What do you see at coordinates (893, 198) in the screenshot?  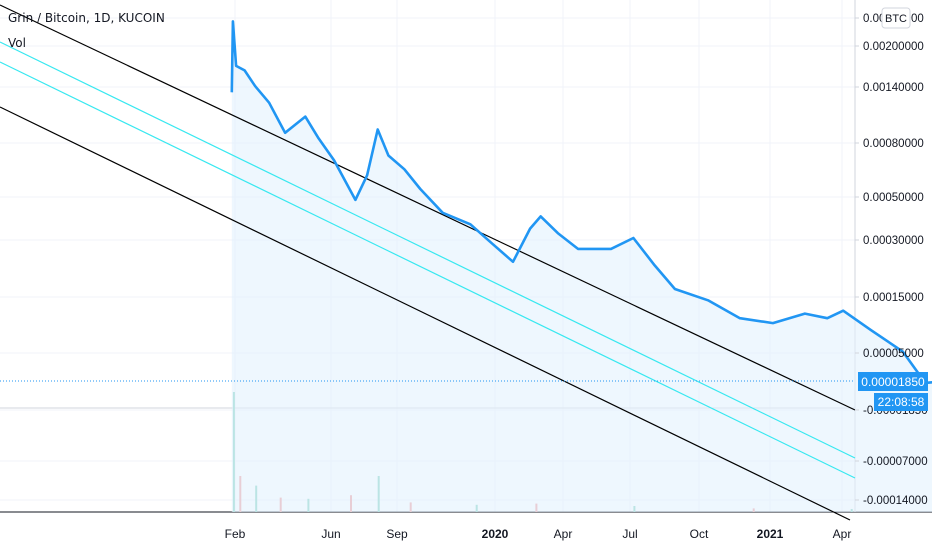 I see `price-axis-tick-label: 0.00050000` at bounding box center [893, 198].